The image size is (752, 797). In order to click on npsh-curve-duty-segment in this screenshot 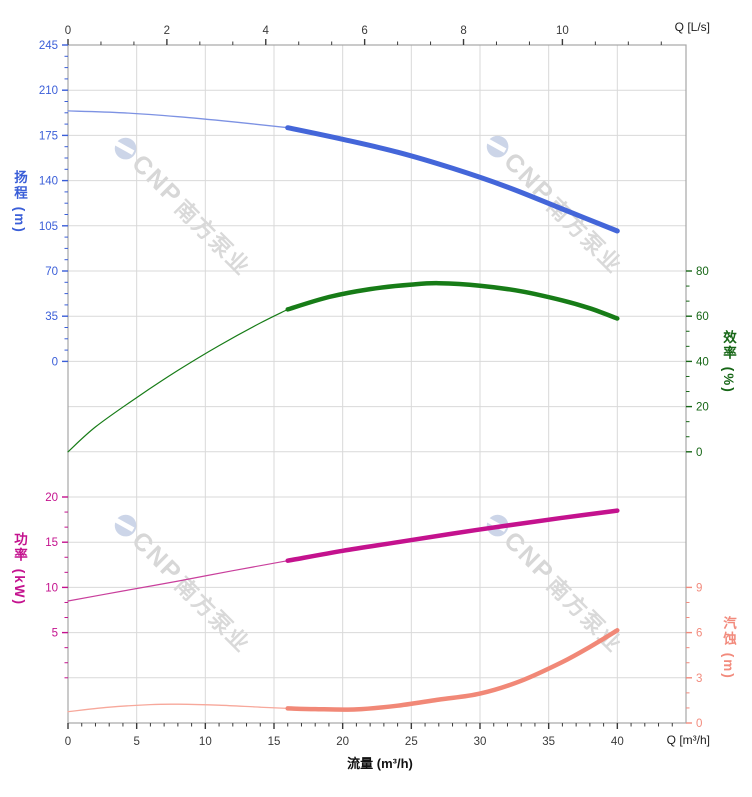, I will do `click(452, 670)`.